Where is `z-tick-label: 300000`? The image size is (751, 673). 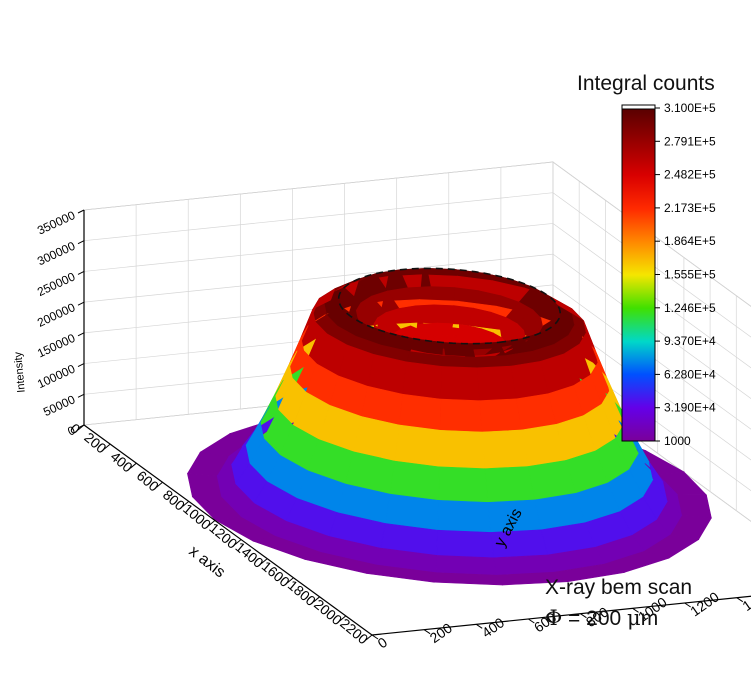
z-tick-label: 300000 is located at coordinates (56, 254).